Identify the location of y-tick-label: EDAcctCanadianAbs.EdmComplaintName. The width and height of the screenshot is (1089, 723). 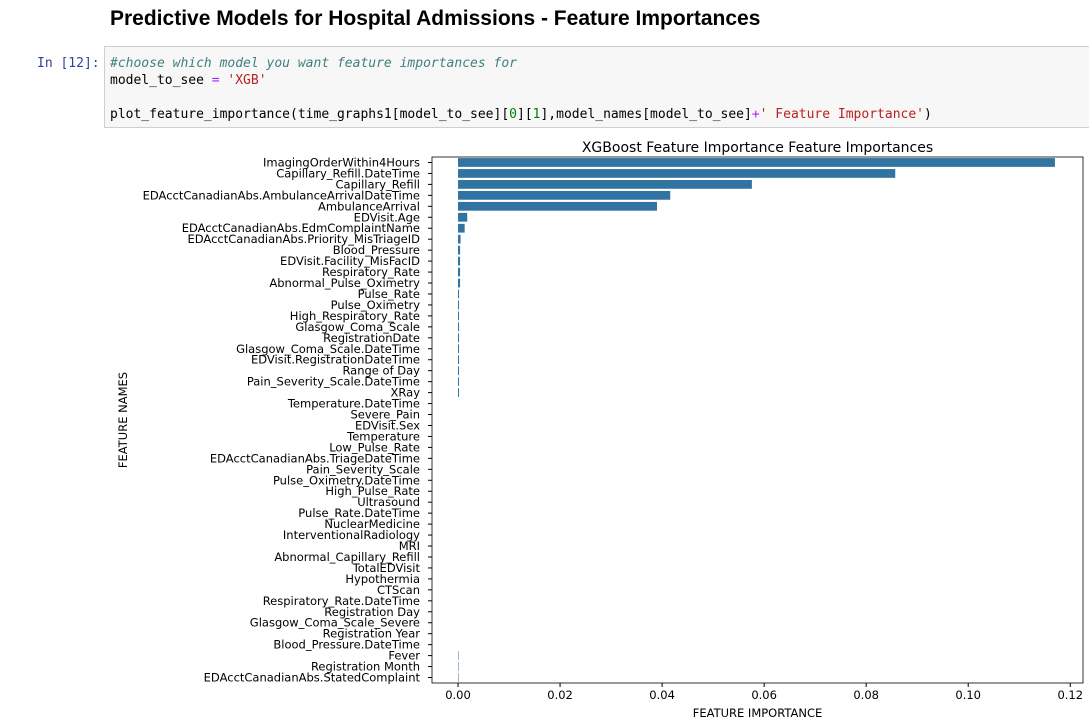
(301, 228).